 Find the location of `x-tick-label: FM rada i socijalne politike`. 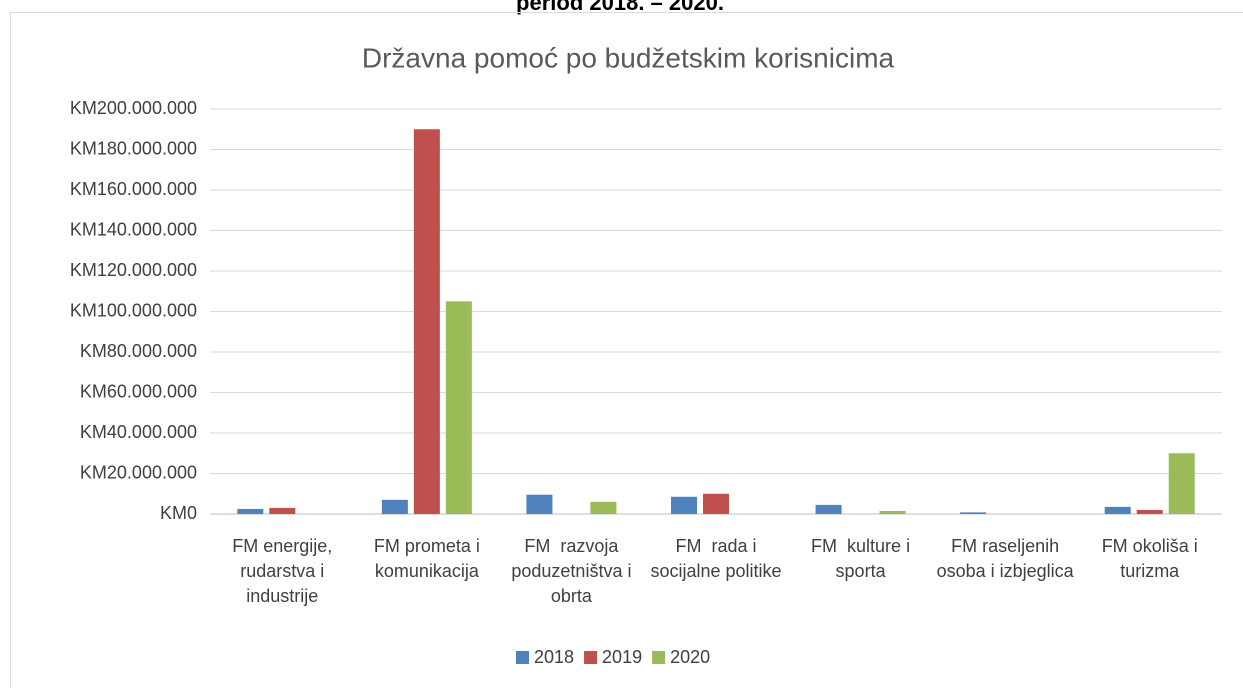

x-tick-label: FM rada i socijalne politike is located at coordinates (716, 558).